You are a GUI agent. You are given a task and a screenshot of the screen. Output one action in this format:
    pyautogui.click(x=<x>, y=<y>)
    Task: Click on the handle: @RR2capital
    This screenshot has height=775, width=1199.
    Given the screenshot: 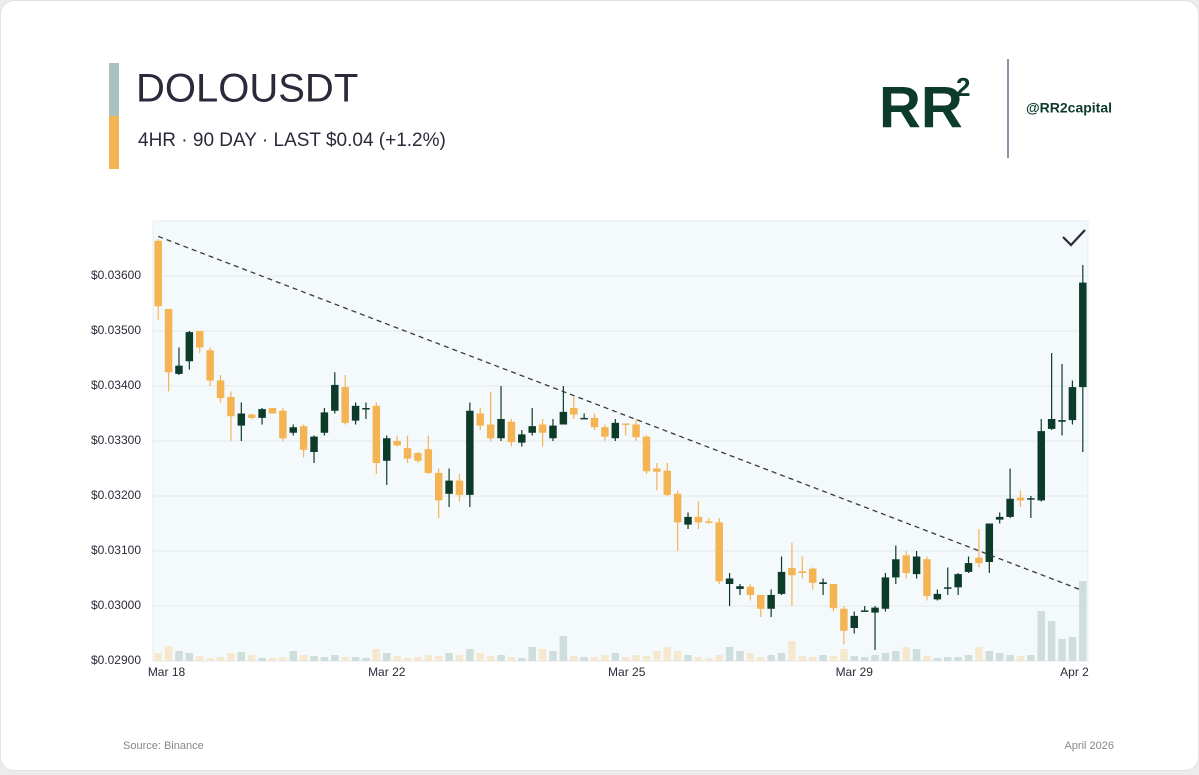 What is the action you would take?
    pyautogui.click(x=1069, y=108)
    